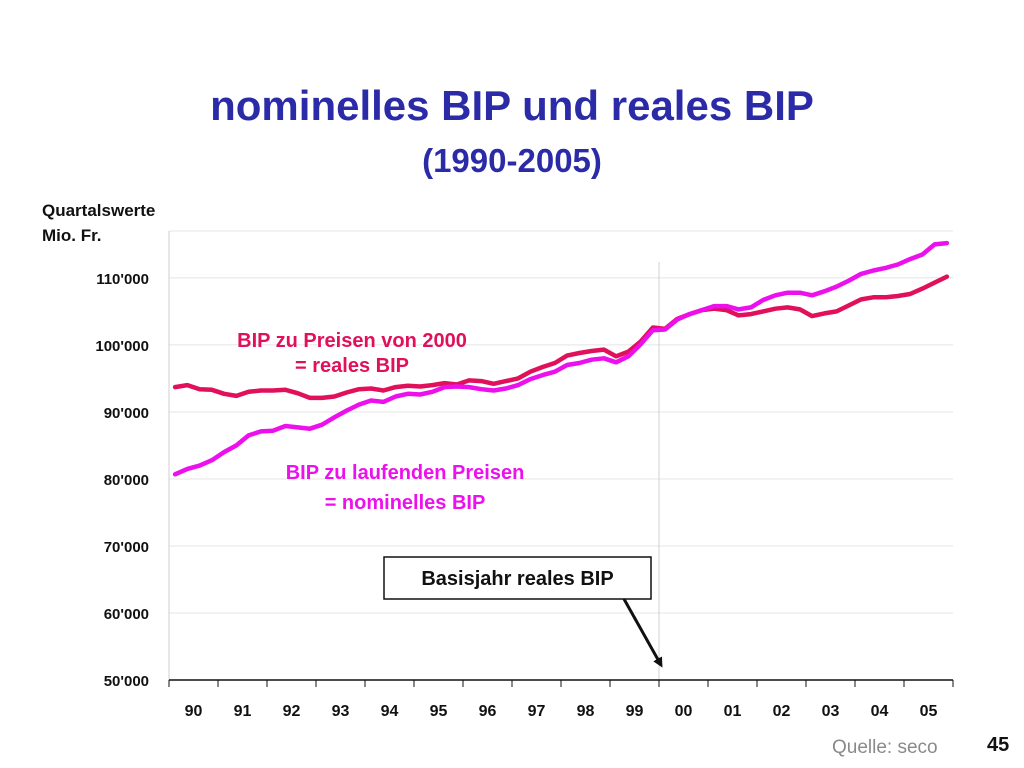 This screenshot has width=1024, height=768. What do you see at coordinates (126, 480) in the screenshot?
I see `y-tick-label-80000: 80'000` at bounding box center [126, 480].